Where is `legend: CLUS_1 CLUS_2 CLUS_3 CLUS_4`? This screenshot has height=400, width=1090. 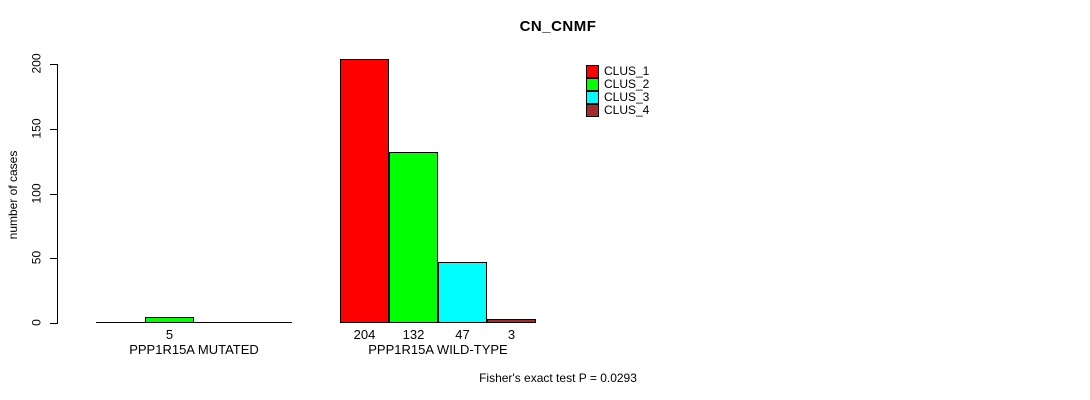 legend: CLUS_1 CLUS_2 CLUS_3 CLUS_4 is located at coordinates (617, 91).